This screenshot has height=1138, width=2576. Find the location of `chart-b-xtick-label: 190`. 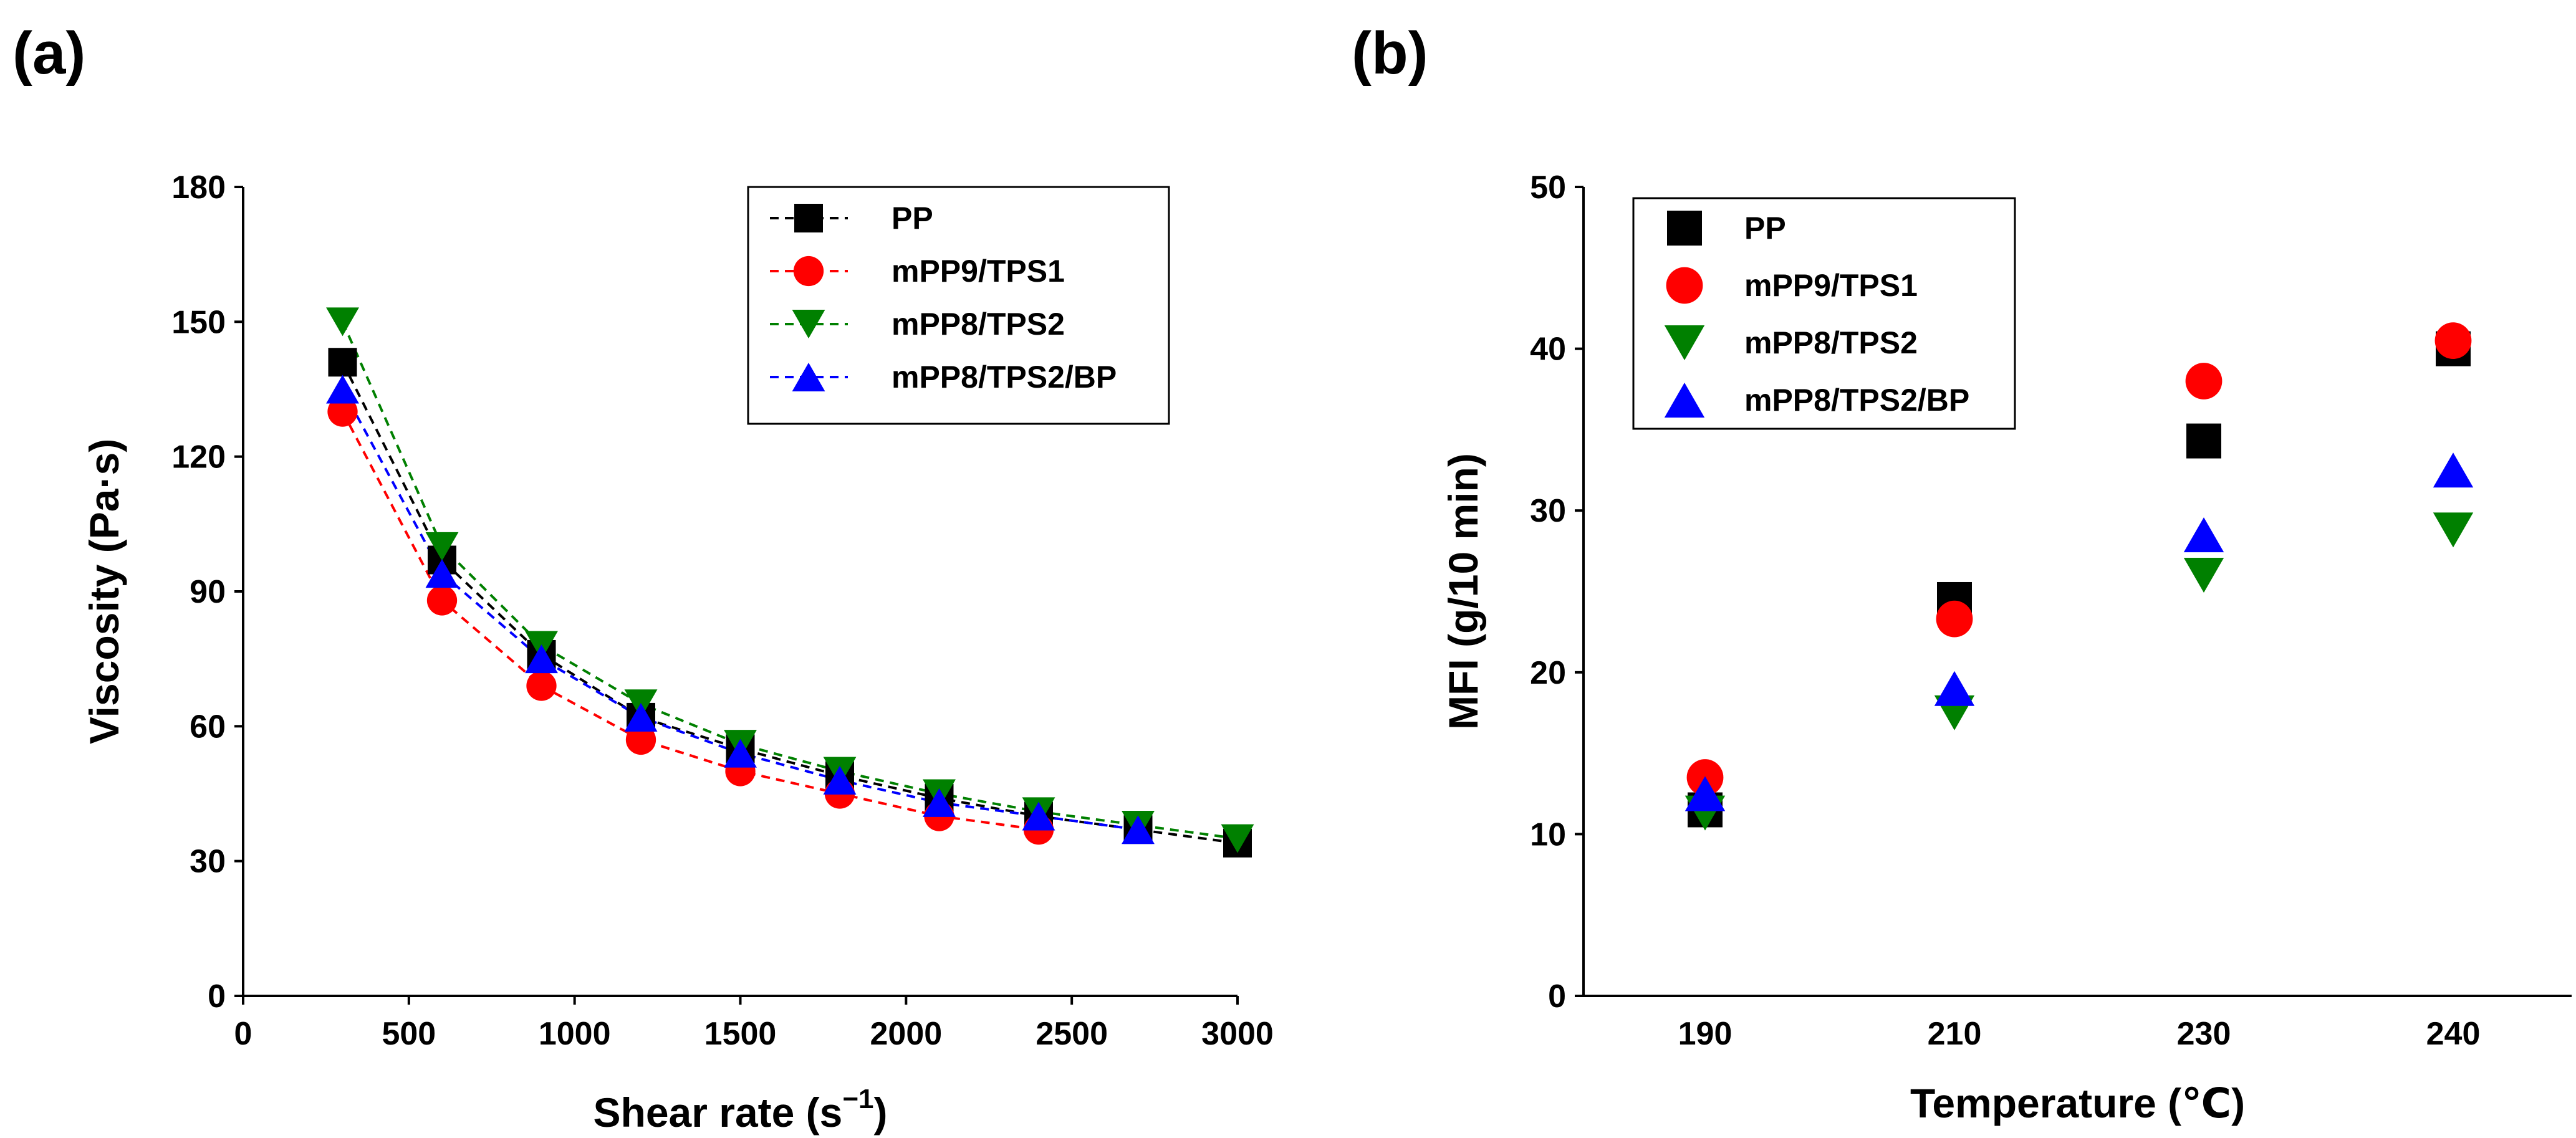

chart-b-xtick-label: 190 is located at coordinates (1705, 1034).